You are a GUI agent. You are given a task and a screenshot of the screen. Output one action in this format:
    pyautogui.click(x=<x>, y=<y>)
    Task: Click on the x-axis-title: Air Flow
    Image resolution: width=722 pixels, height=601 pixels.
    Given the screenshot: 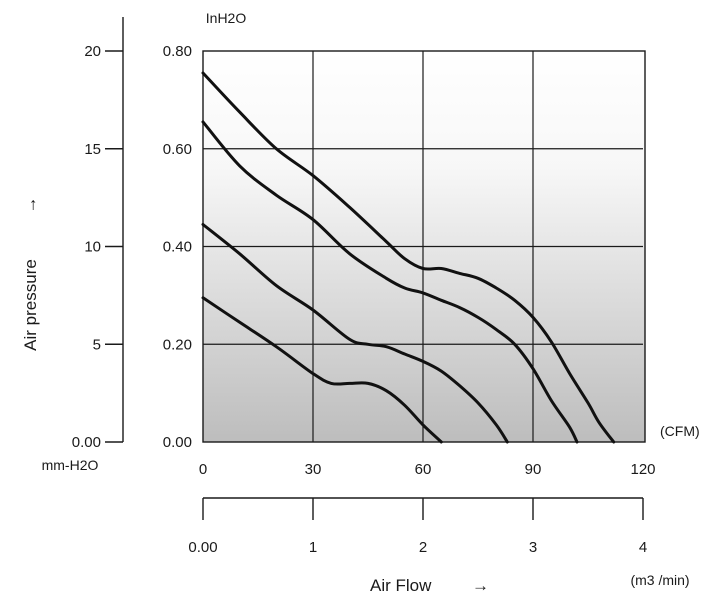 What is the action you would take?
    pyautogui.click(x=401, y=585)
    